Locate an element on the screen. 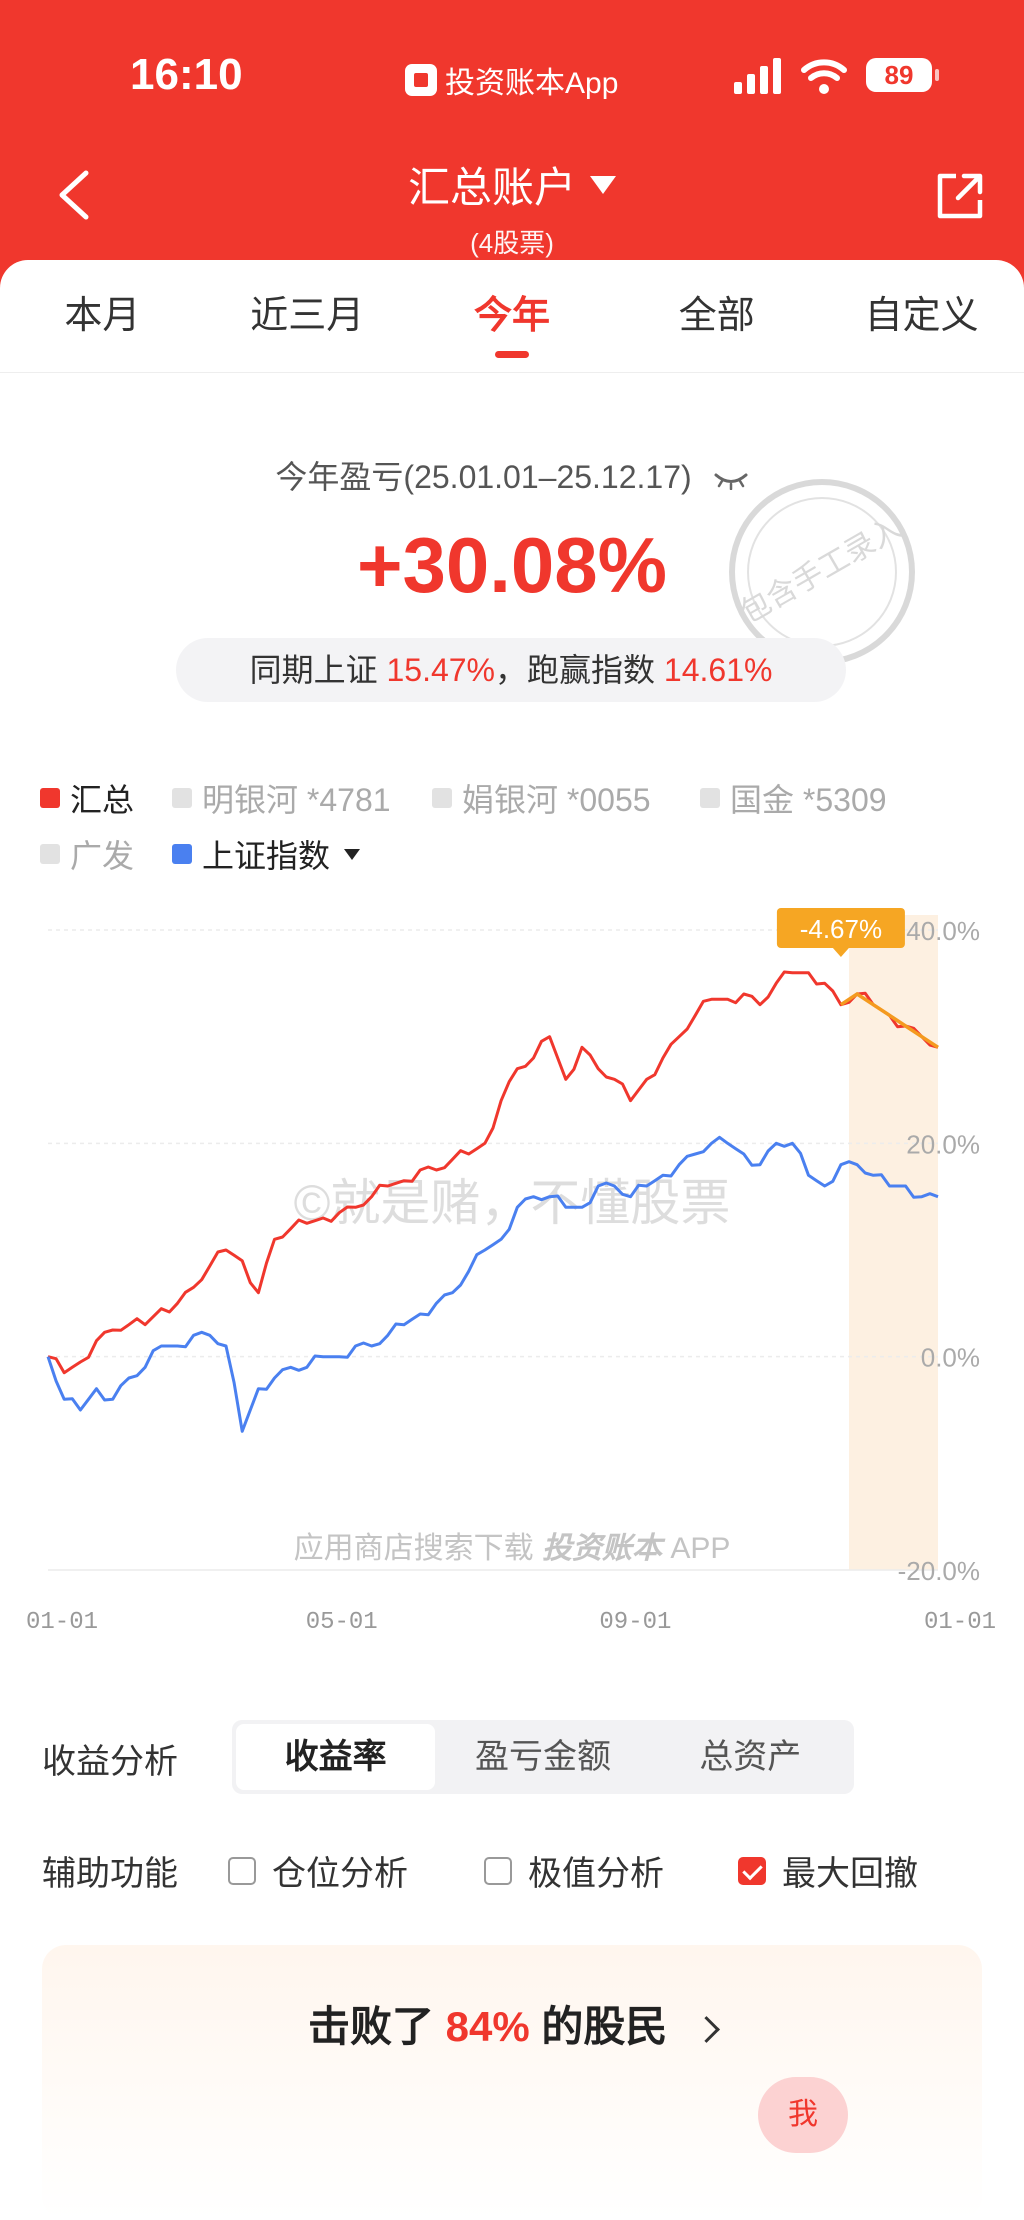  manual-entry-stamp: 包含手工录入 is located at coordinates (822, 572).